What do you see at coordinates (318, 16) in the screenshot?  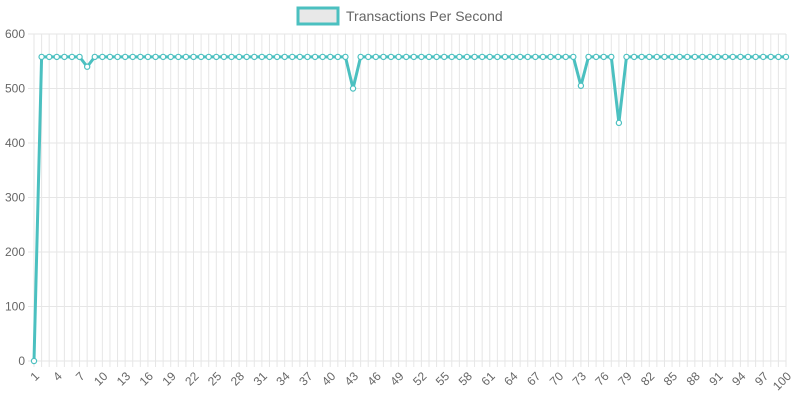 I see `legend-swatch` at bounding box center [318, 16].